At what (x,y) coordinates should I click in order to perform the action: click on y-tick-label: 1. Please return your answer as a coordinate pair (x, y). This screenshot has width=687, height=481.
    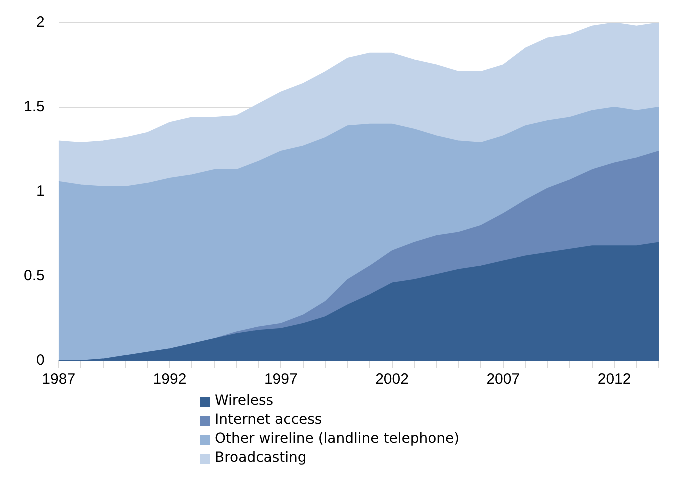
    Looking at the image, I should click on (40, 191).